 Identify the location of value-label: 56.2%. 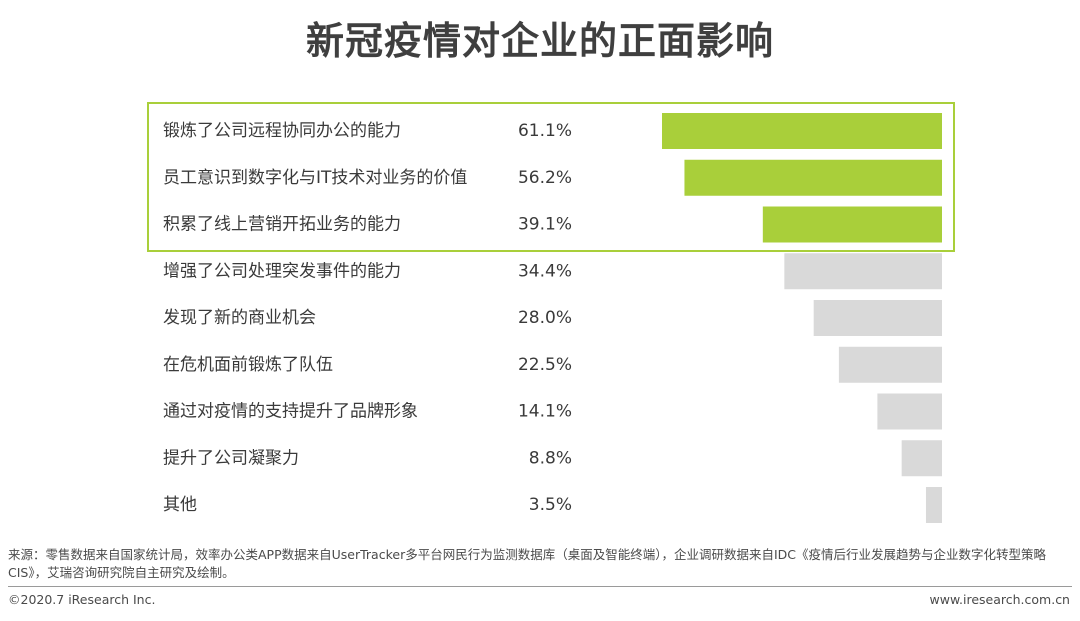
(545, 178).